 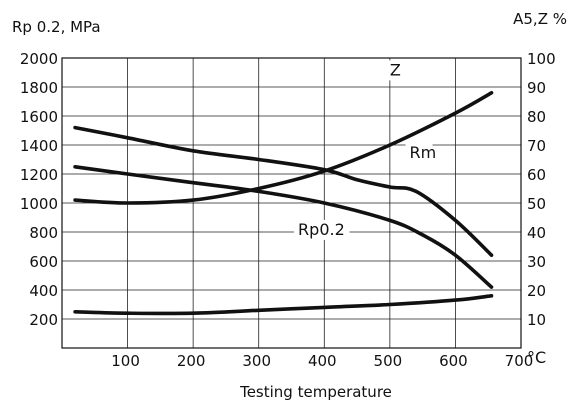 What do you see at coordinates (39, 175) in the screenshot?
I see `left-tick-label: 1200` at bounding box center [39, 175].